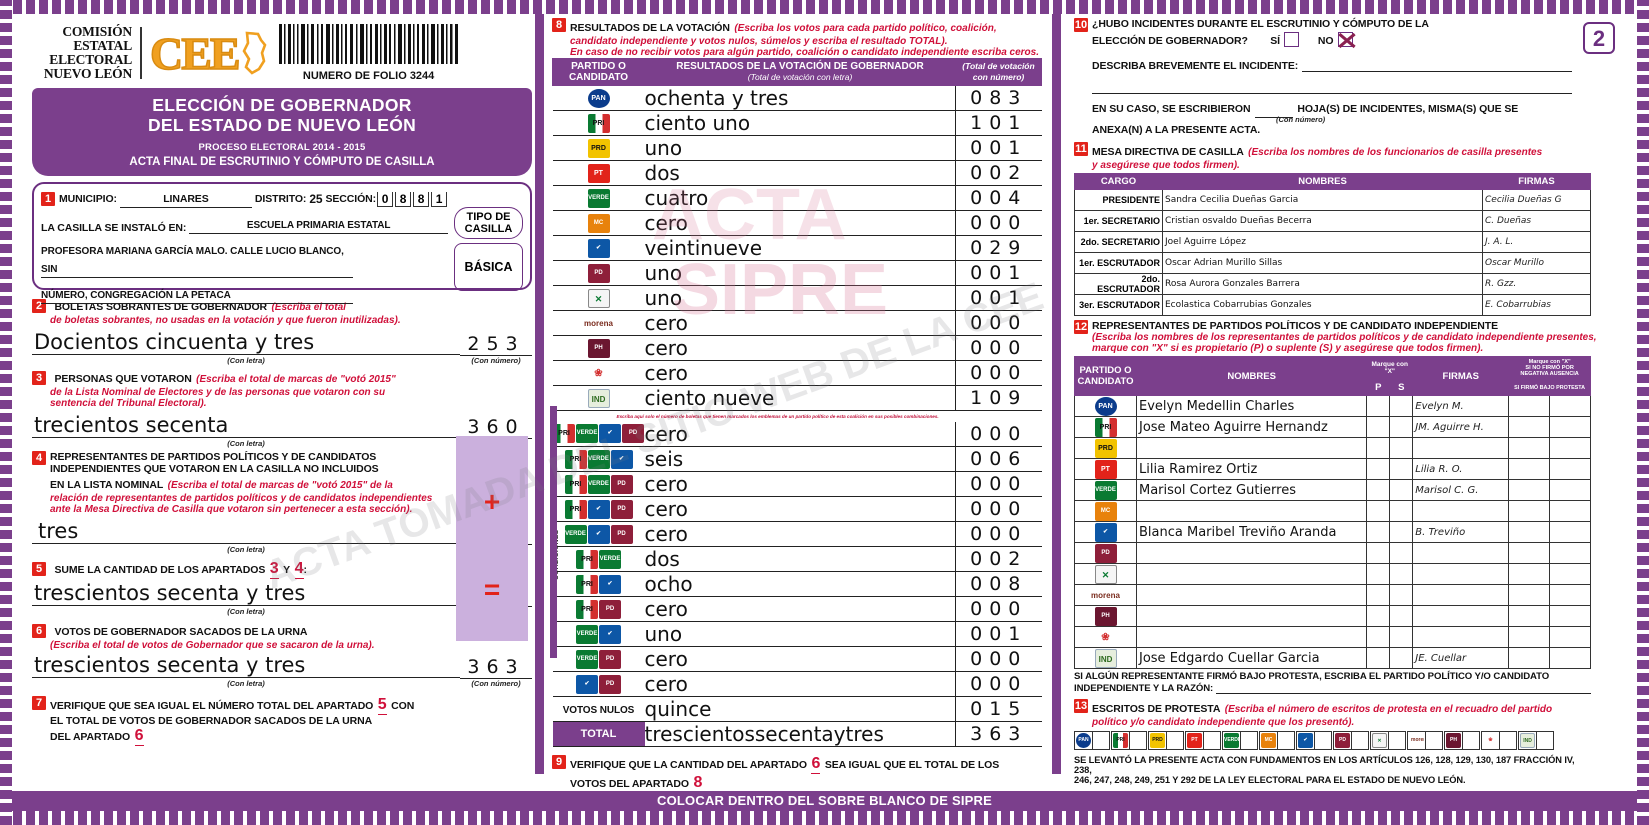  What do you see at coordinates (1203, 740) in the screenshot?
I see `escrito-protesta-box: PT` at bounding box center [1203, 740].